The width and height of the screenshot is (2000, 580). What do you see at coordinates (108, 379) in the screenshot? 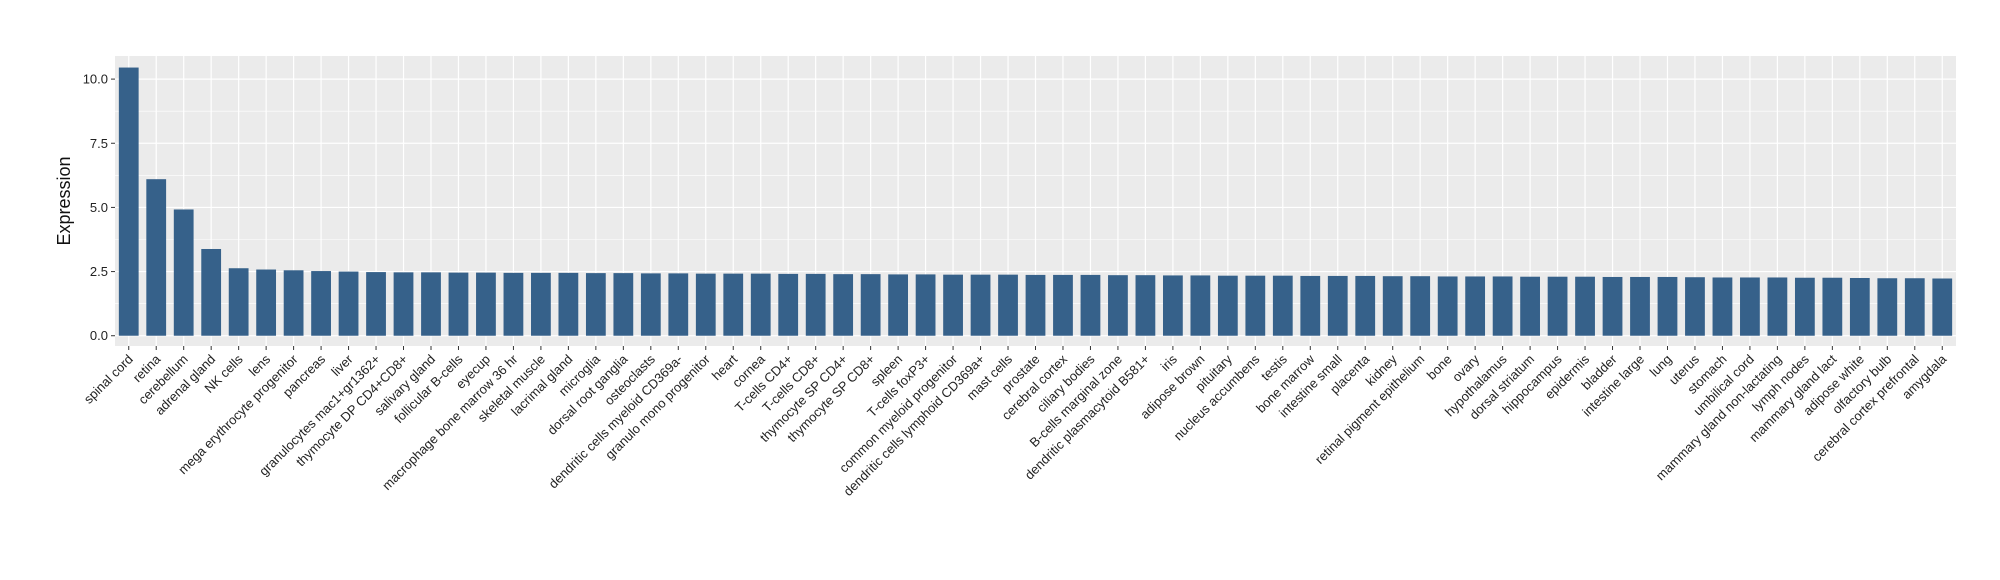
I see `x-tick-label: spinal cord` at bounding box center [108, 379].